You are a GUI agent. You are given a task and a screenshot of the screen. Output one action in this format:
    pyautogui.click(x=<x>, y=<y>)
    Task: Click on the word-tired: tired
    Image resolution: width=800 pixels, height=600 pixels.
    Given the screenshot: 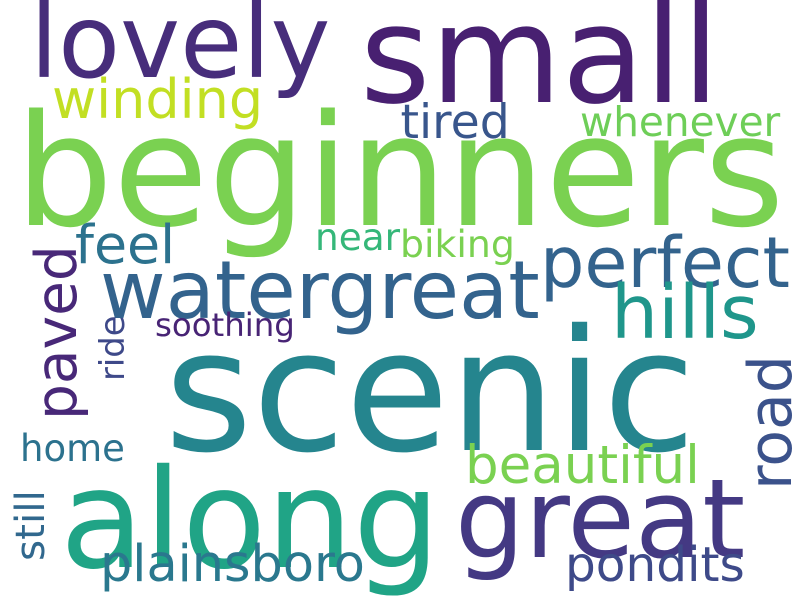 What is the action you would take?
    pyautogui.click(x=455, y=122)
    